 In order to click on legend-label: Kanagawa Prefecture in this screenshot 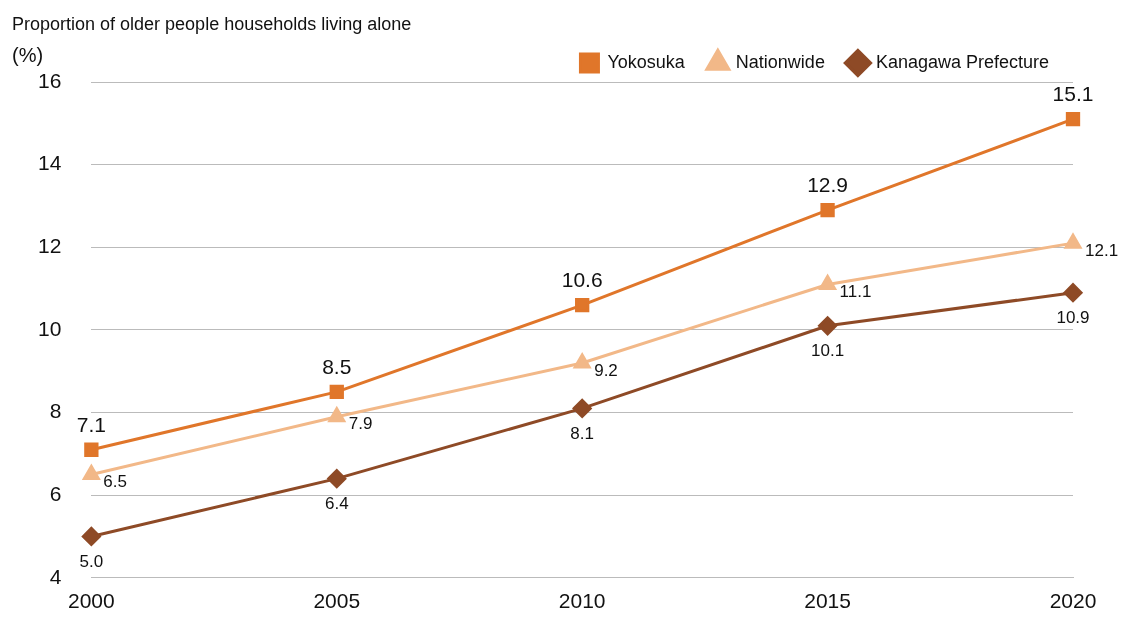, I will do `click(962, 61)`.